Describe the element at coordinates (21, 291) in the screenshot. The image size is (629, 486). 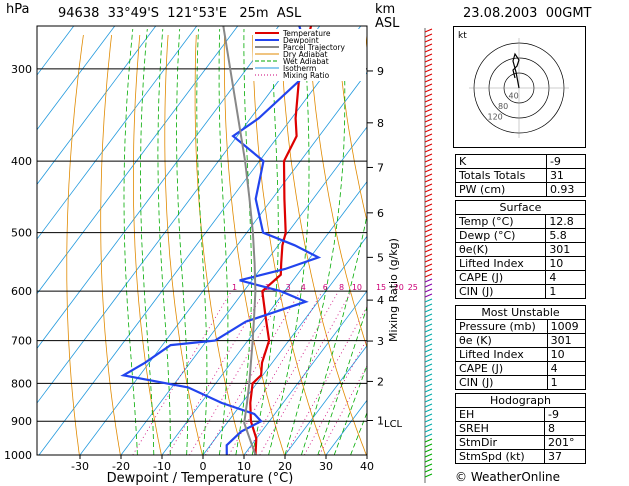
I see `pressure-tick-label: 600` at that location.